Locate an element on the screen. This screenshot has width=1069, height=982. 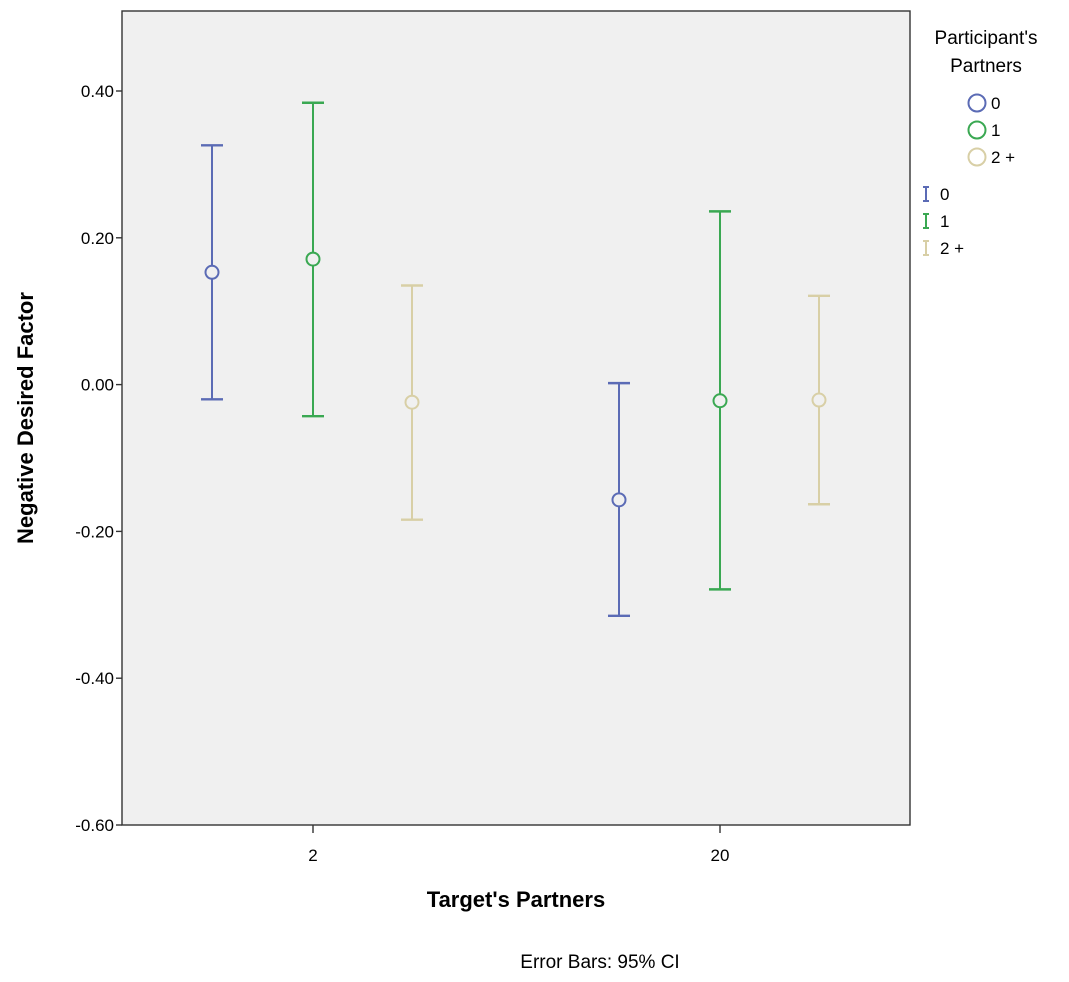
legend-marker-label: 2 + is located at coordinates (1003, 157).